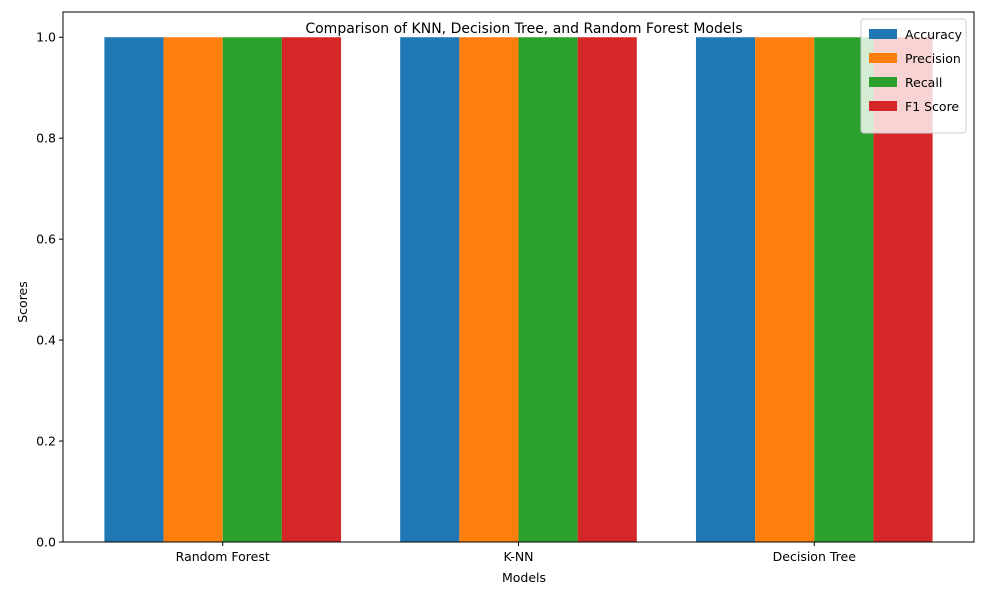 The image size is (1000, 604). I want to click on legend-label: Recall, so click(923, 82).